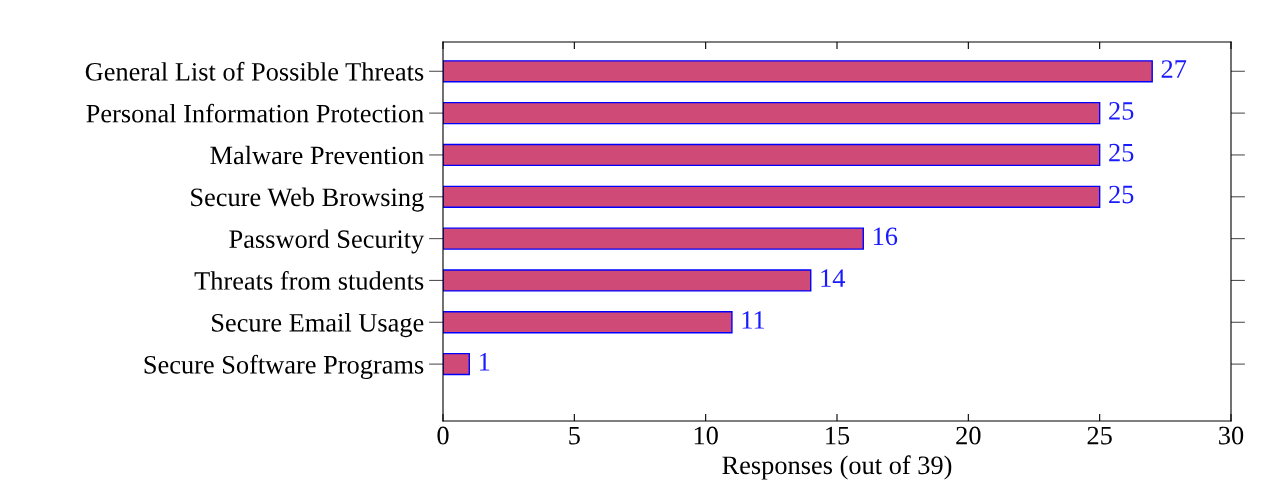 This screenshot has width=1264, height=504. What do you see at coordinates (254, 71) in the screenshot?
I see `y-tick-label: General List of Possible Threats` at bounding box center [254, 71].